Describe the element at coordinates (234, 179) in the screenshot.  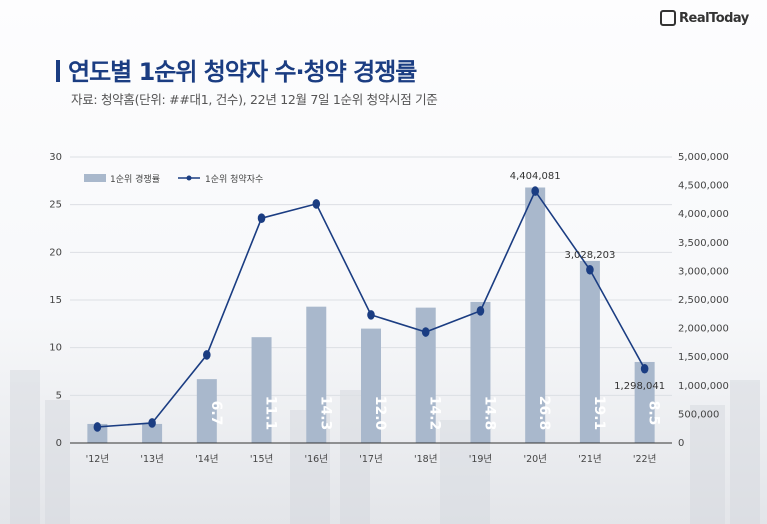
I see `legend-line-label: 1순위 청약자수` at that location.